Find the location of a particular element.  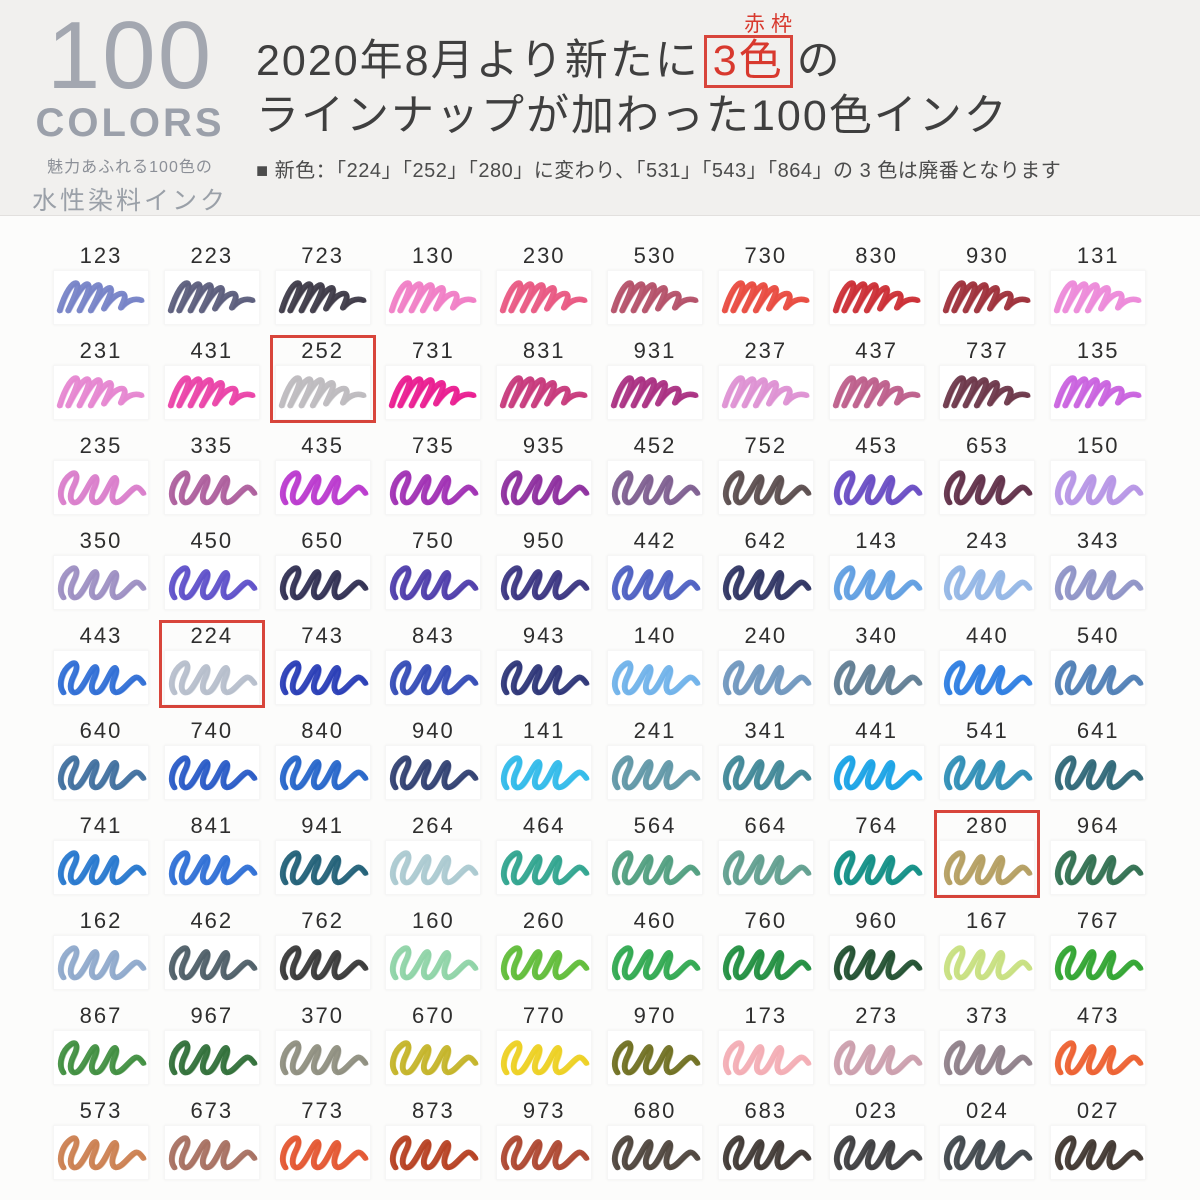

ink-number: 931 is located at coordinates (655, 350).